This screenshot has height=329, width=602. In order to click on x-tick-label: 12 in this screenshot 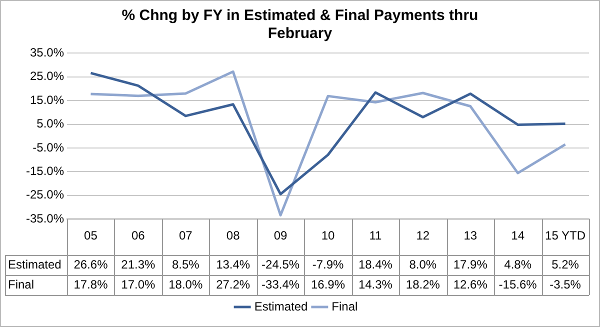, I will do `click(423, 235)`.